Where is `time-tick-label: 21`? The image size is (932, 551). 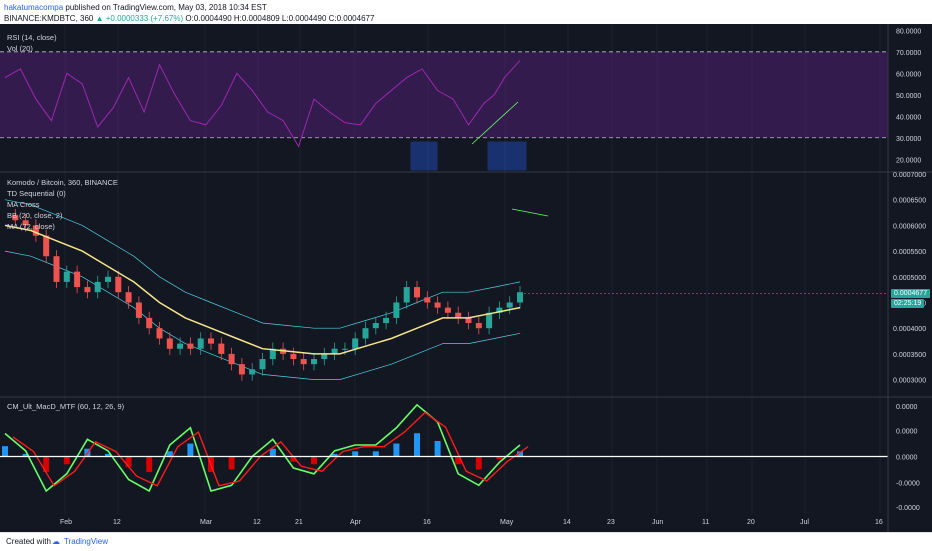
time-tick-label: 21 is located at coordinates (299, 522).